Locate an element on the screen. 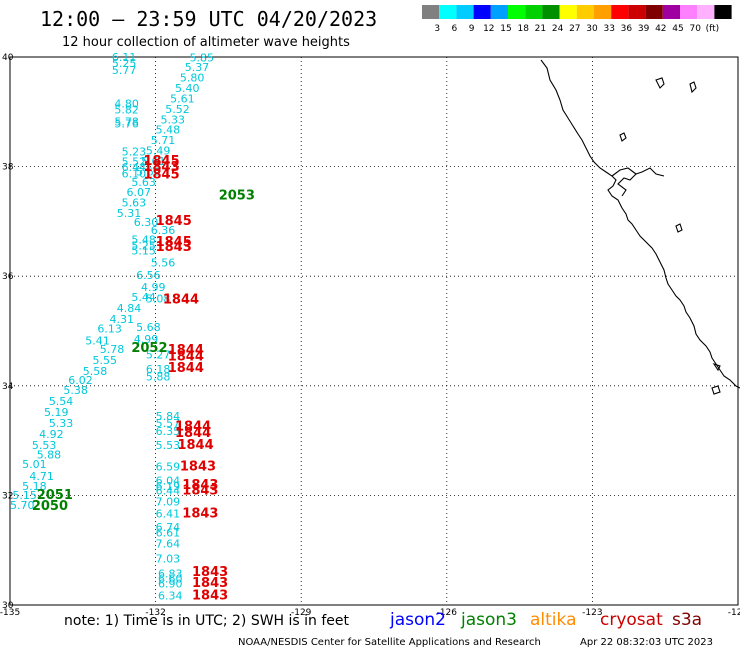 This screenshot has width=740, height=654. wave-height-label: 5.40 is located at coordinates (187, 88).